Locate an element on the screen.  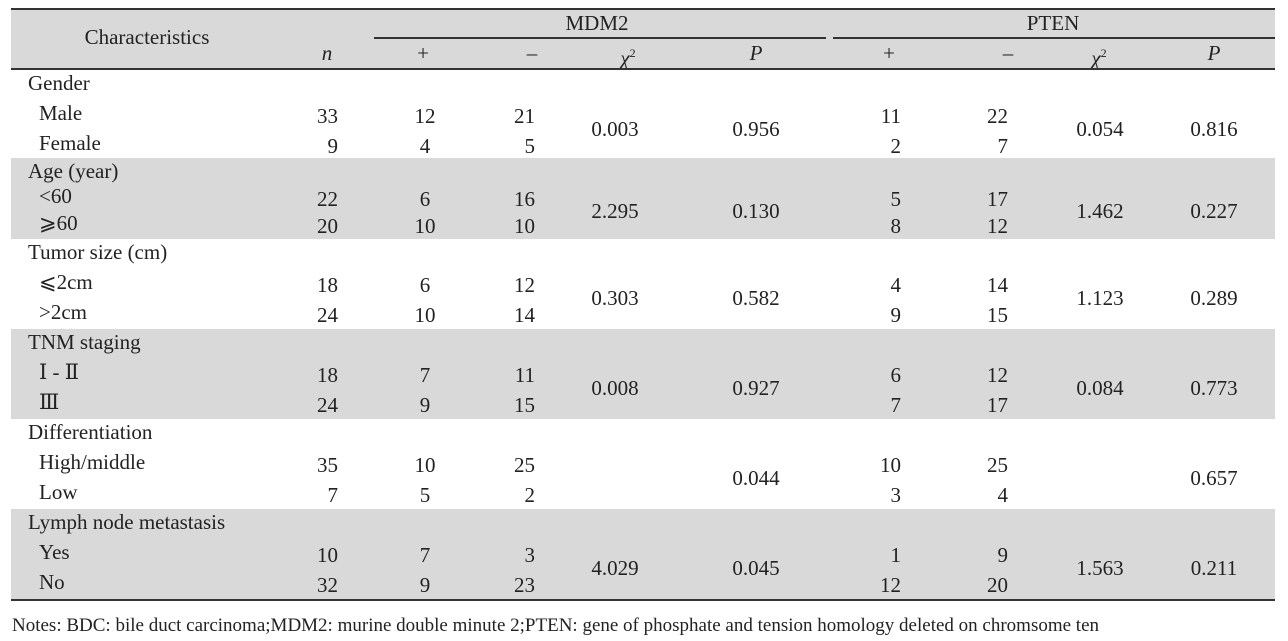
cell-m-p: 0.130 is located at coordinates (756, 211).